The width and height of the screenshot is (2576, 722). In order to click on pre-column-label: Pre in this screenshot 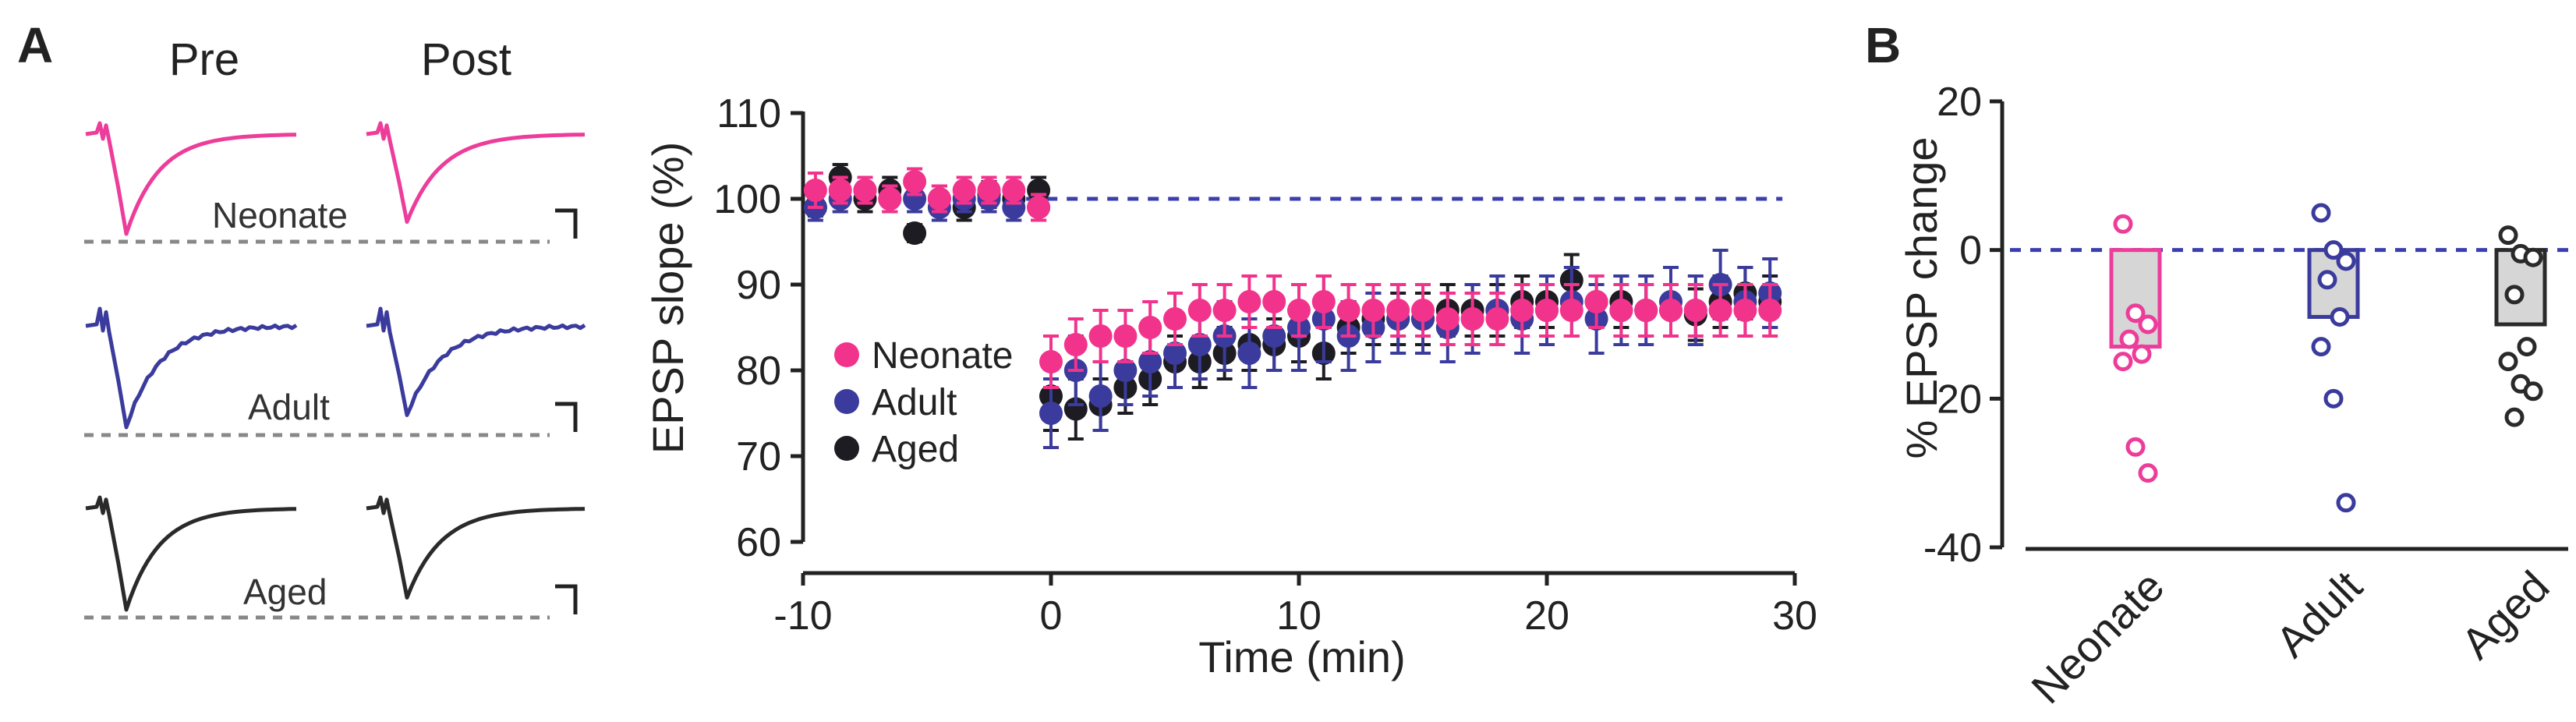, I will do `click(204, 59)`.